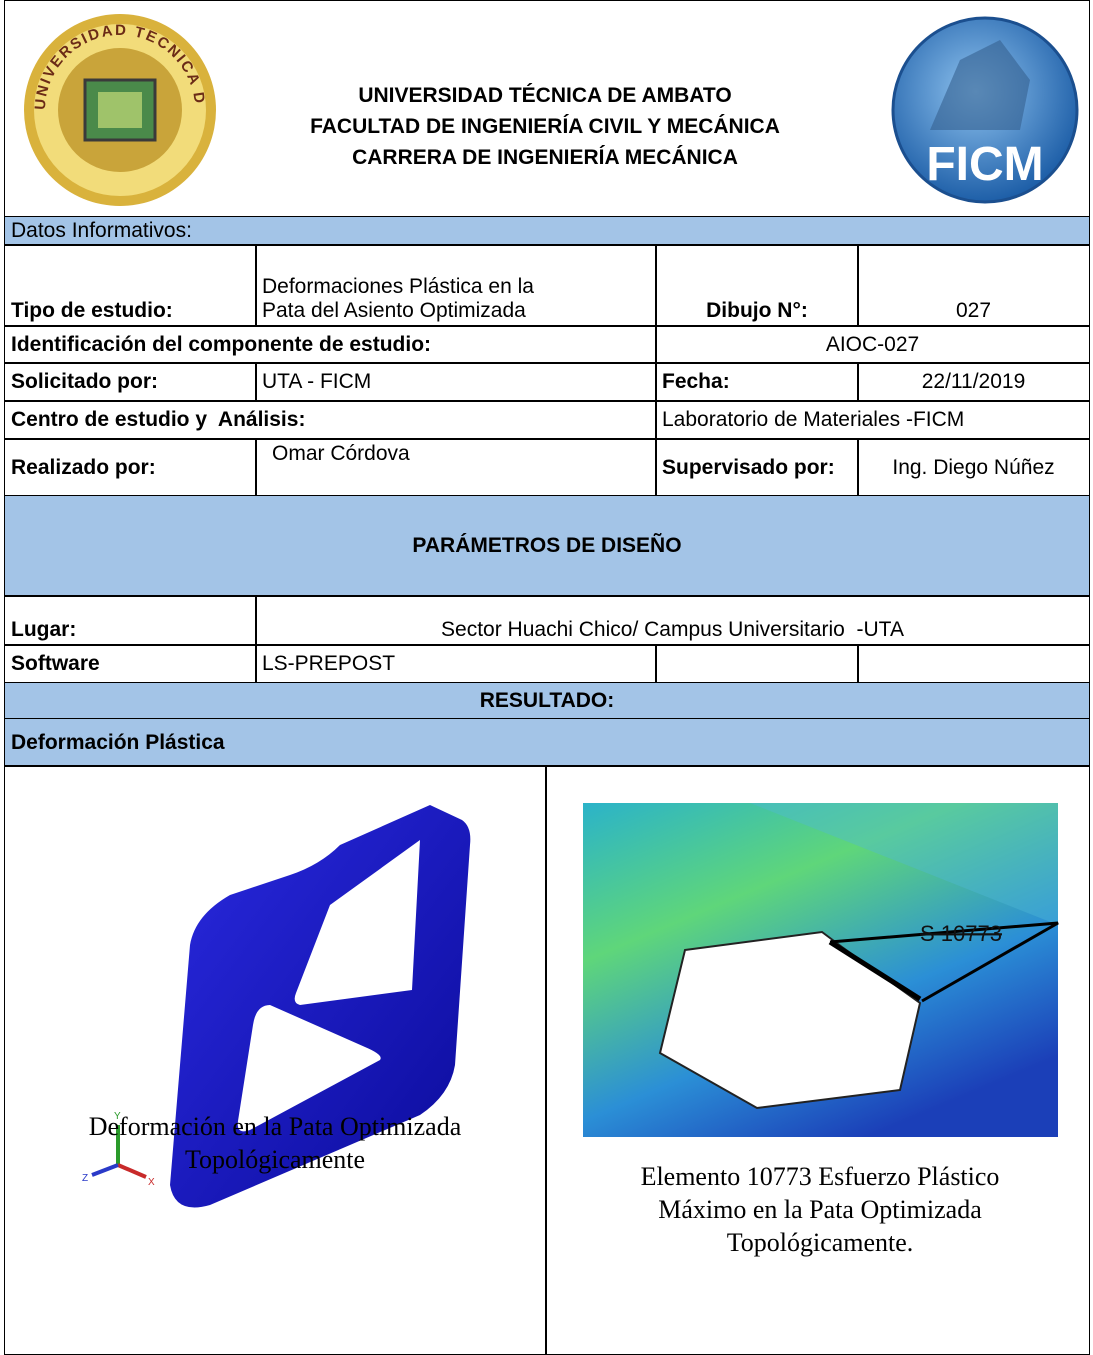 Image resolution: width=1093 pixels, height=1355 pixels. What do you see at coordinates (757, 467) in the screenshot?
I see `field-label: Supervisado por:` at bounding box center [757, 467].